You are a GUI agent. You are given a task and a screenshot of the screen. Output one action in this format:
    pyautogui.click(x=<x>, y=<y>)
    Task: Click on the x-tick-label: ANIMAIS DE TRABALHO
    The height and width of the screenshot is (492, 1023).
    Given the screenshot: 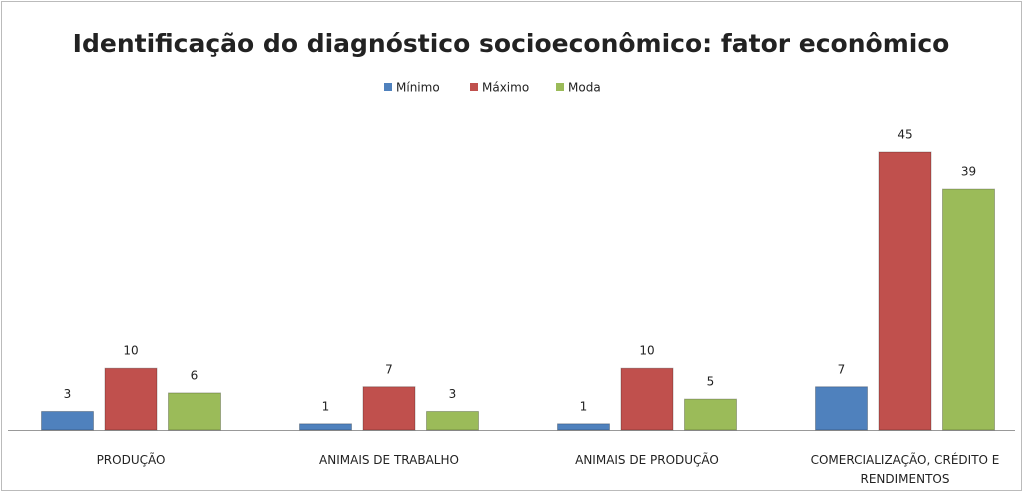 What is the action you would take?
    pyautogui.click(x=389, y=460)
    